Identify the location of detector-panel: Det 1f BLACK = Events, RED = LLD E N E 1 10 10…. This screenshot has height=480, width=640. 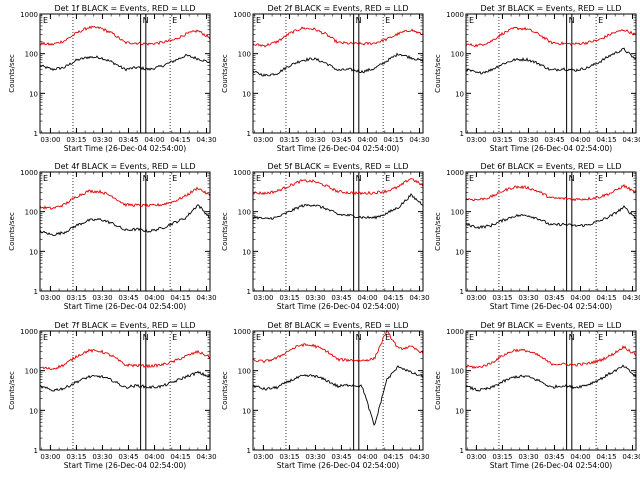
(112, 78).